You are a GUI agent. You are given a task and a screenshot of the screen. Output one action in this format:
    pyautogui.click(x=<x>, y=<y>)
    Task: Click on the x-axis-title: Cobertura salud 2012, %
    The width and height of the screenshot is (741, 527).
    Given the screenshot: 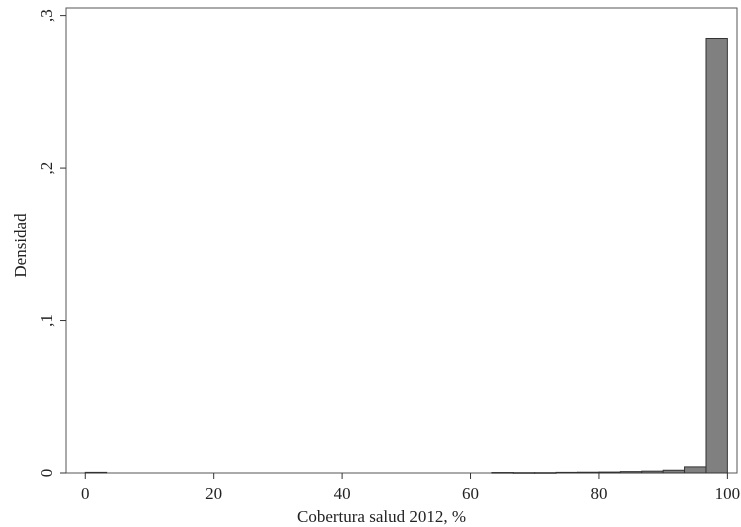 What is the action you would take?
    pyautogui.click(x=381, y=516)
    